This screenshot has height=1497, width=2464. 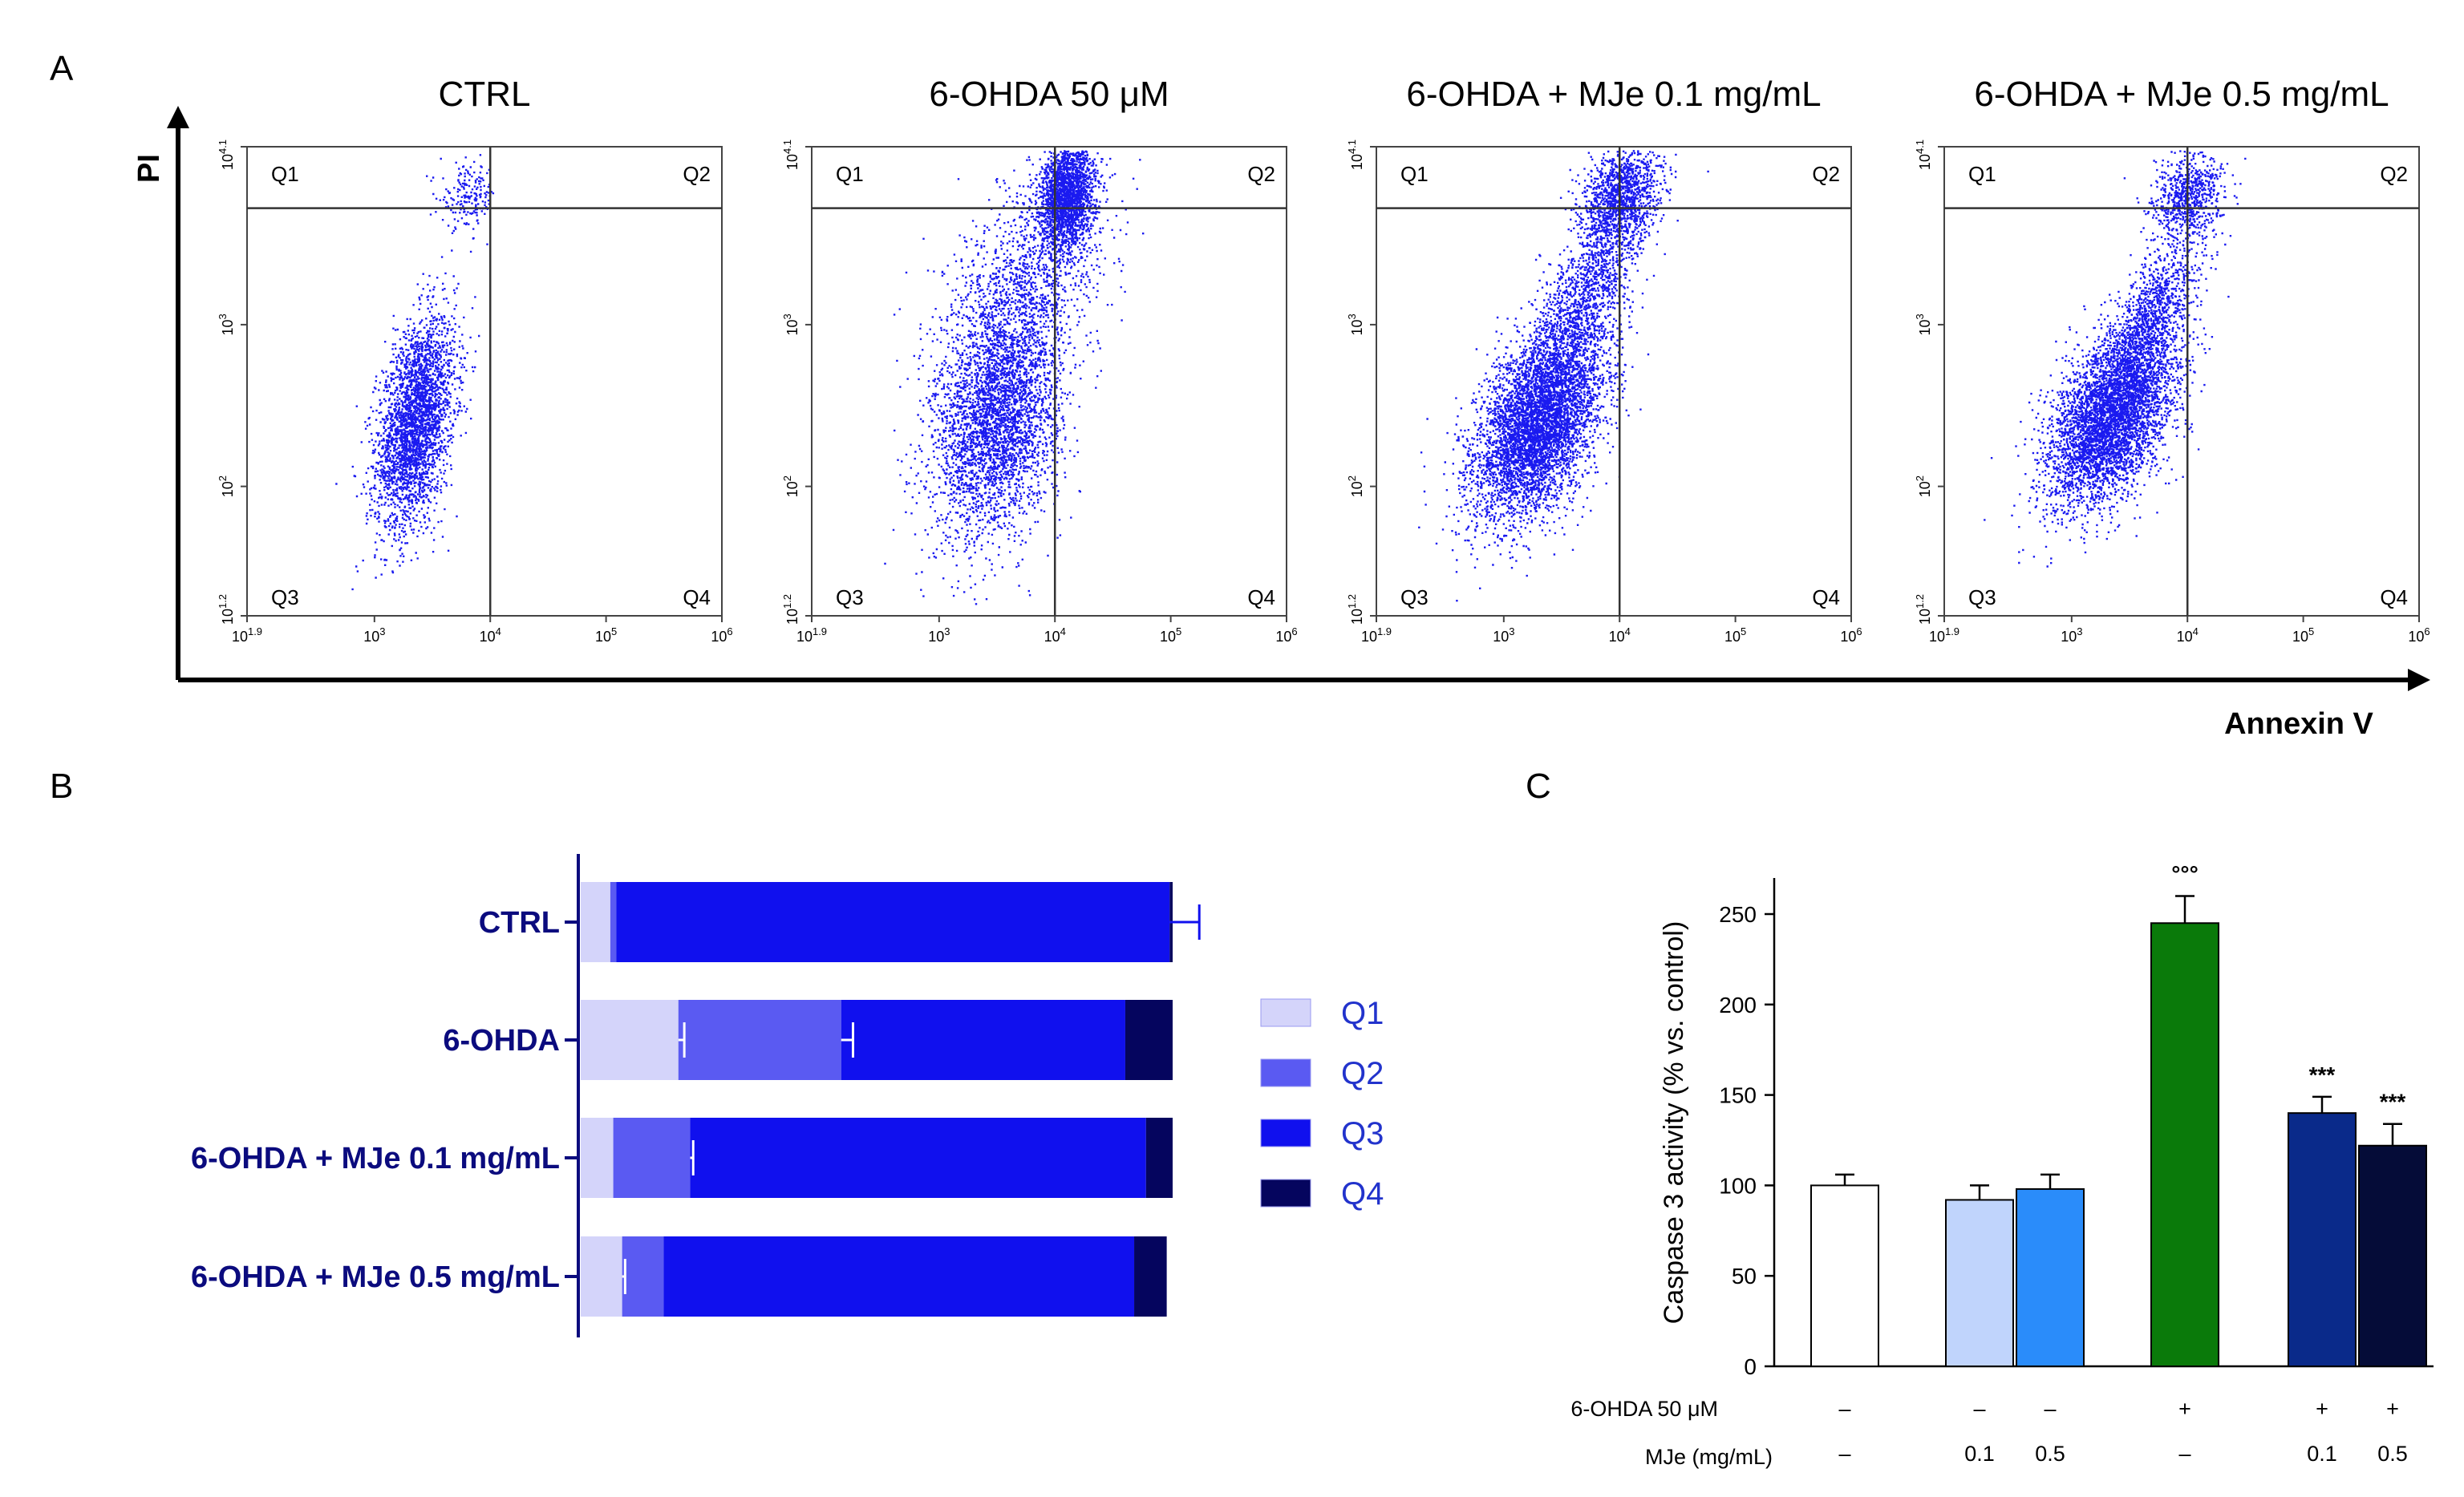 What do you see at coordinates (1285, 1193) in the screenshot?
I see `b-legend-swatch-q4` at bounding box center [1285, 1193].